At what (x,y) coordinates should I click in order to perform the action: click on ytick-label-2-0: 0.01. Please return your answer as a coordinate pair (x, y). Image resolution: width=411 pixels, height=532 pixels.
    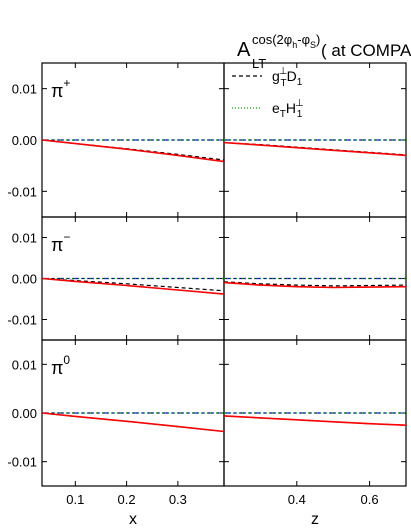
    Looking at the image, I should click on (24, 364).